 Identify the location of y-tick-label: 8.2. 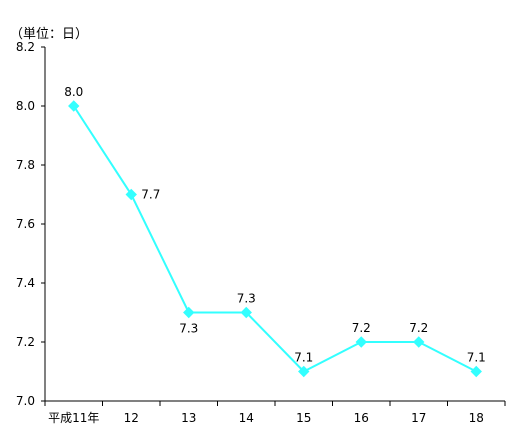
(25, 47).